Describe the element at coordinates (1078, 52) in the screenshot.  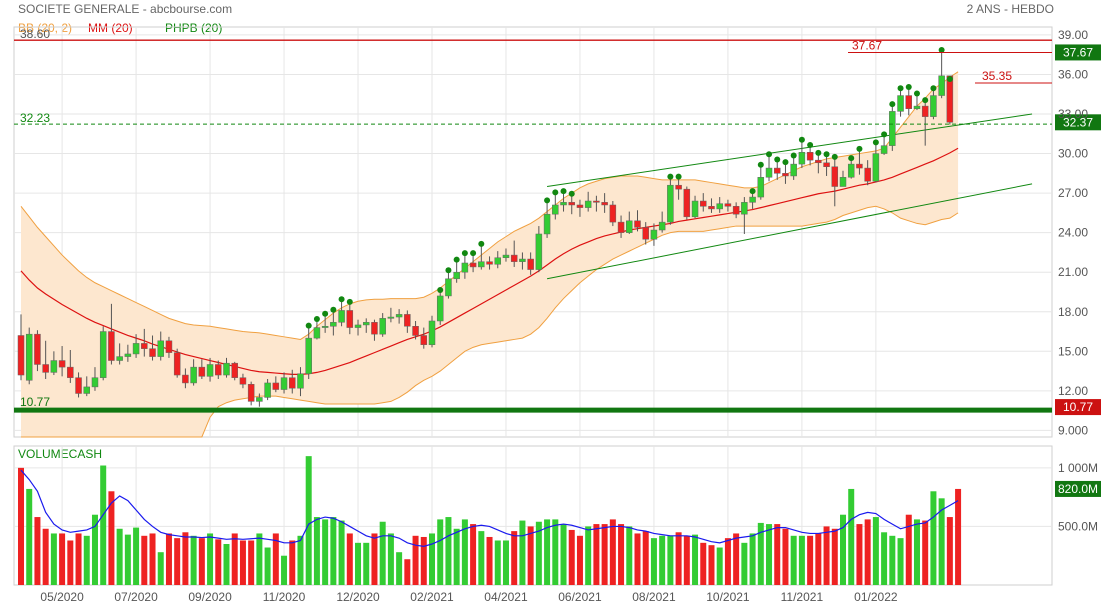
I see `price-tag-label: 37.67` at that location.